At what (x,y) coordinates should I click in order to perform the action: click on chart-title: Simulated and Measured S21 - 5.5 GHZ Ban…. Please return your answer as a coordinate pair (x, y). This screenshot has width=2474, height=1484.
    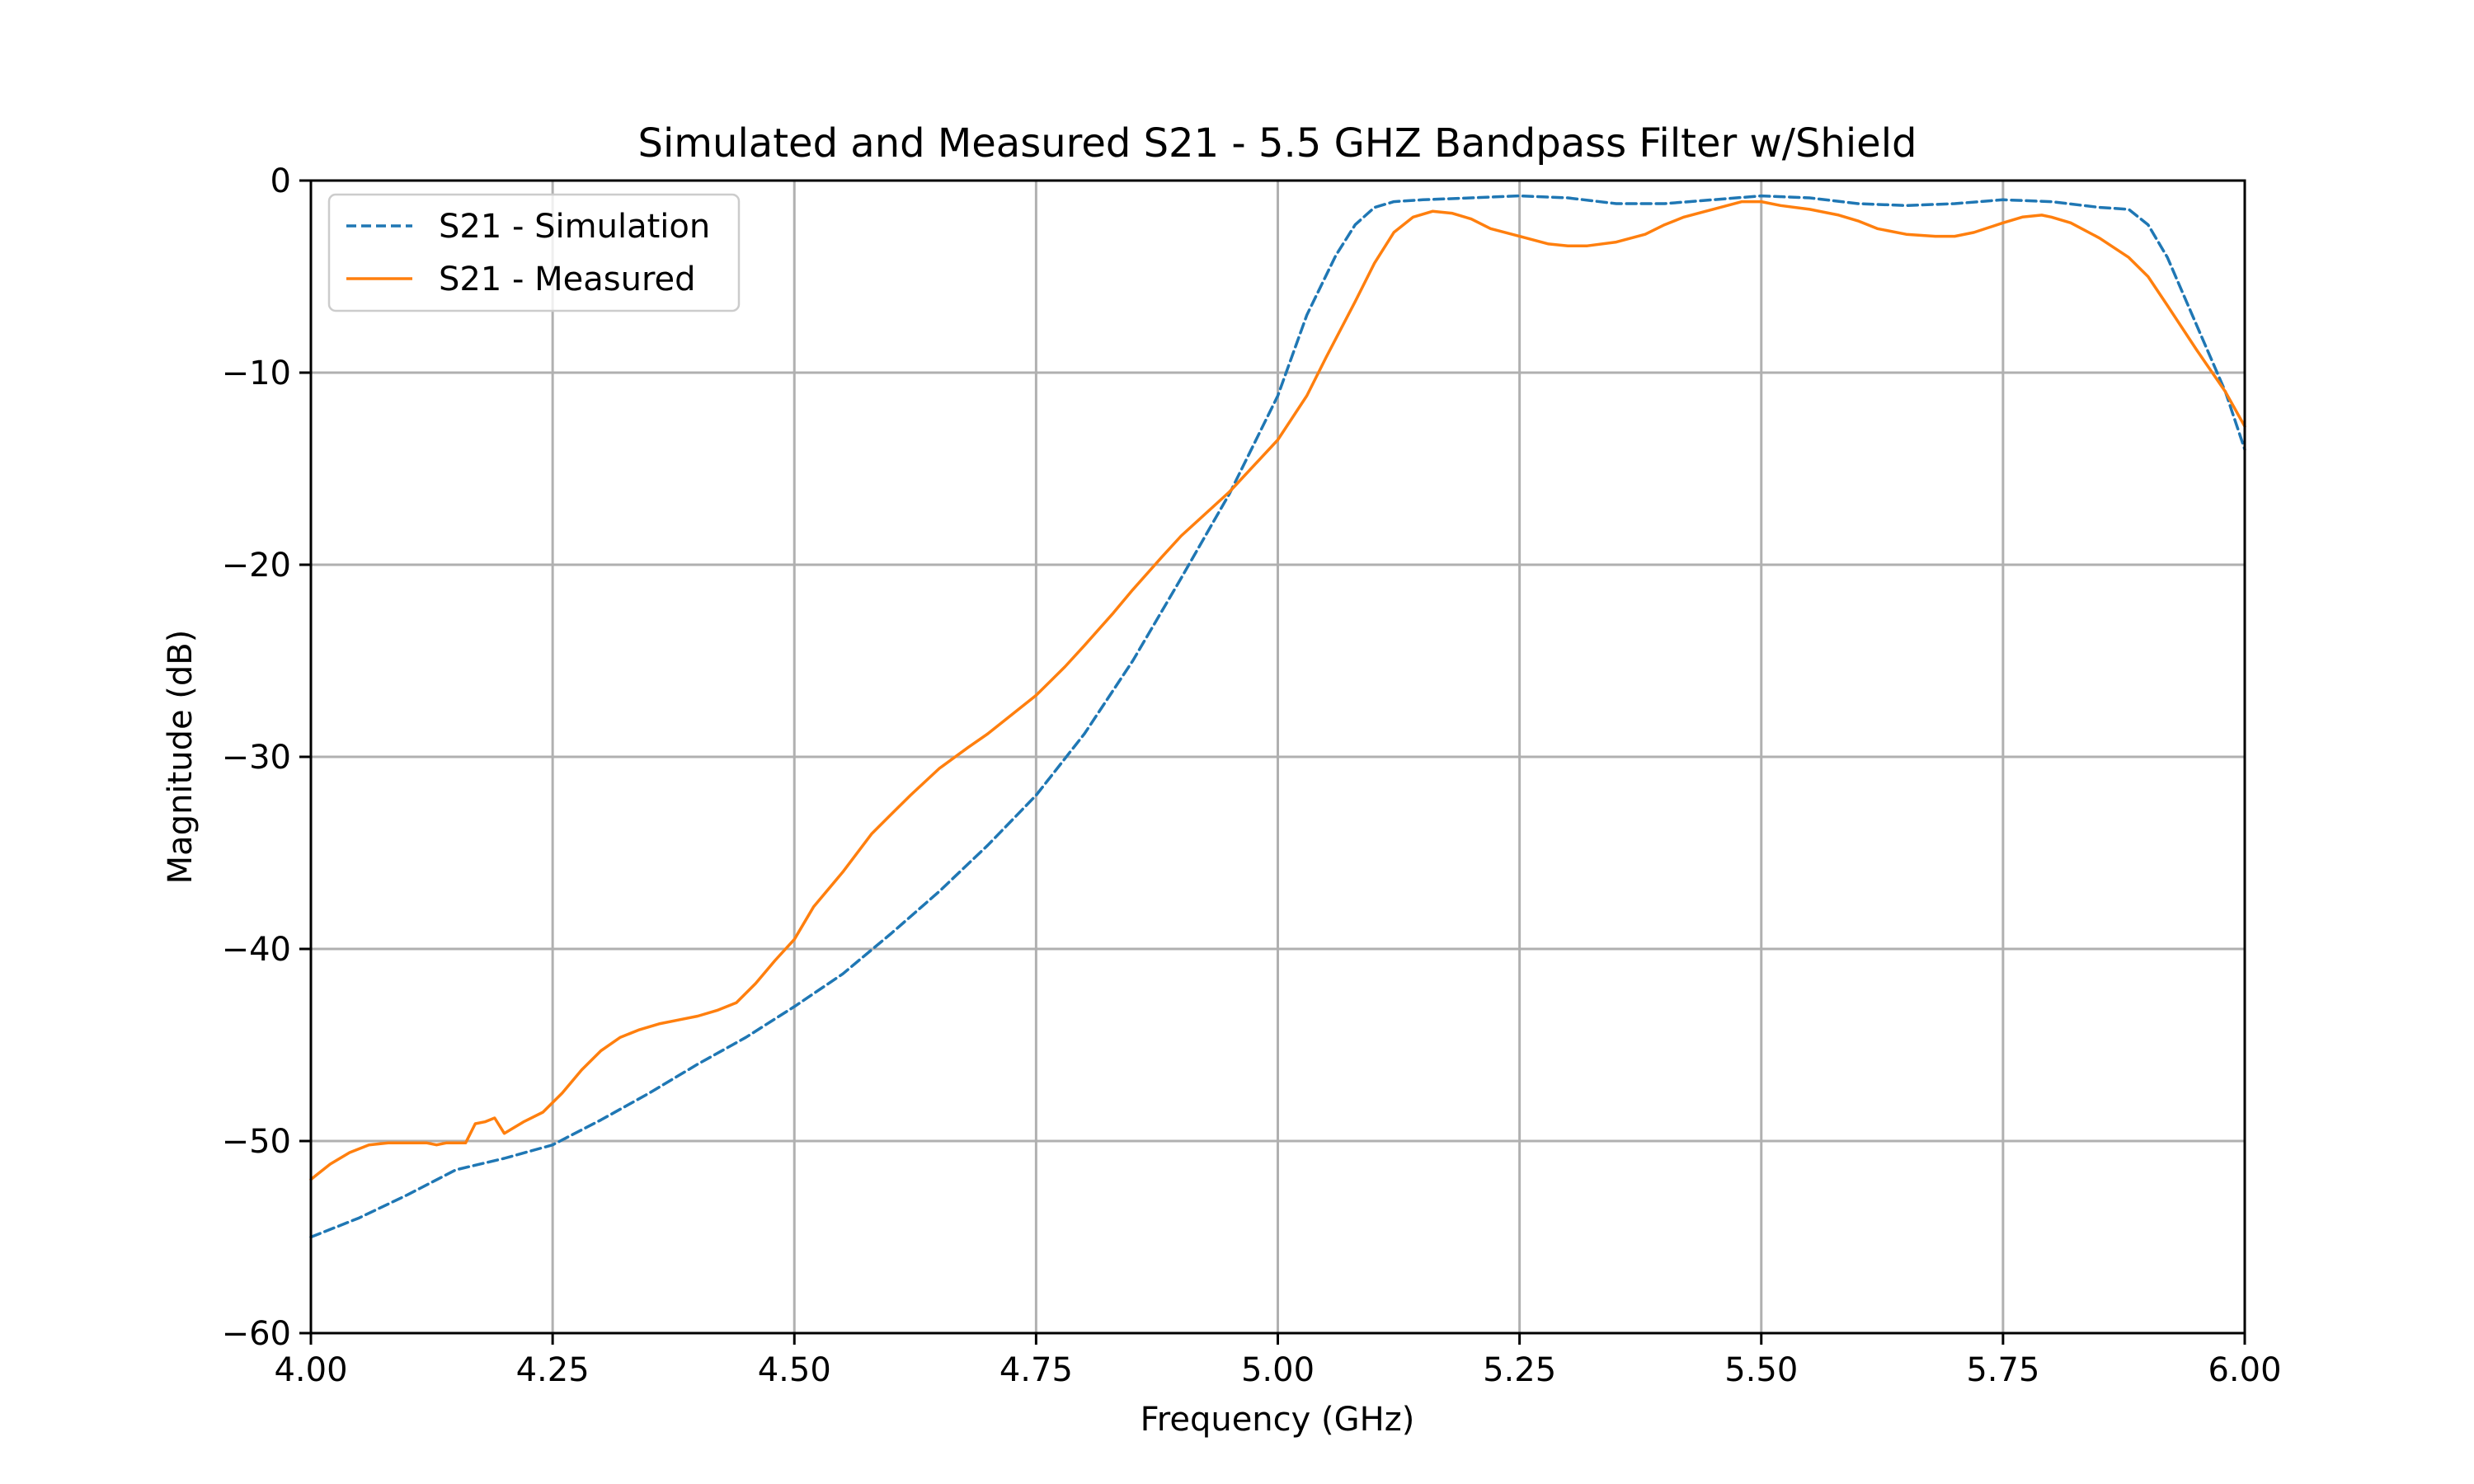
    Looking at the image, I should click on (1277, 143).